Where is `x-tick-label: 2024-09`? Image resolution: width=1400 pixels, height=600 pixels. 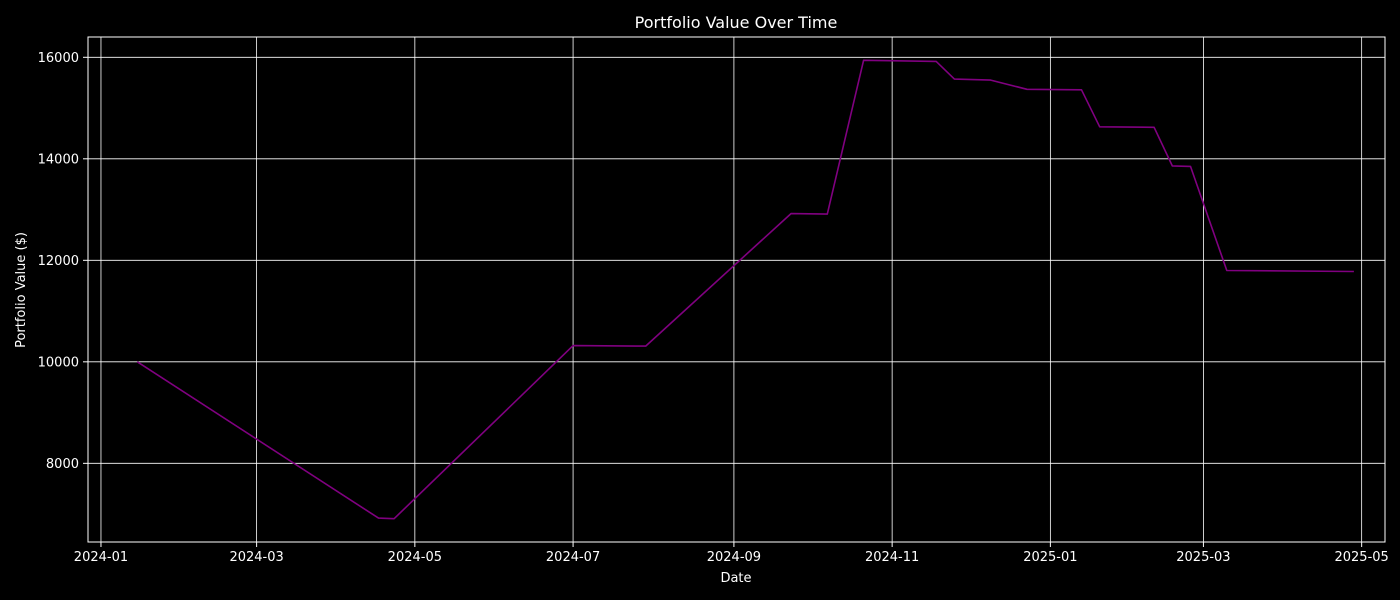 x-tick-label: 2024-09 is located at coordinates (734, 557).